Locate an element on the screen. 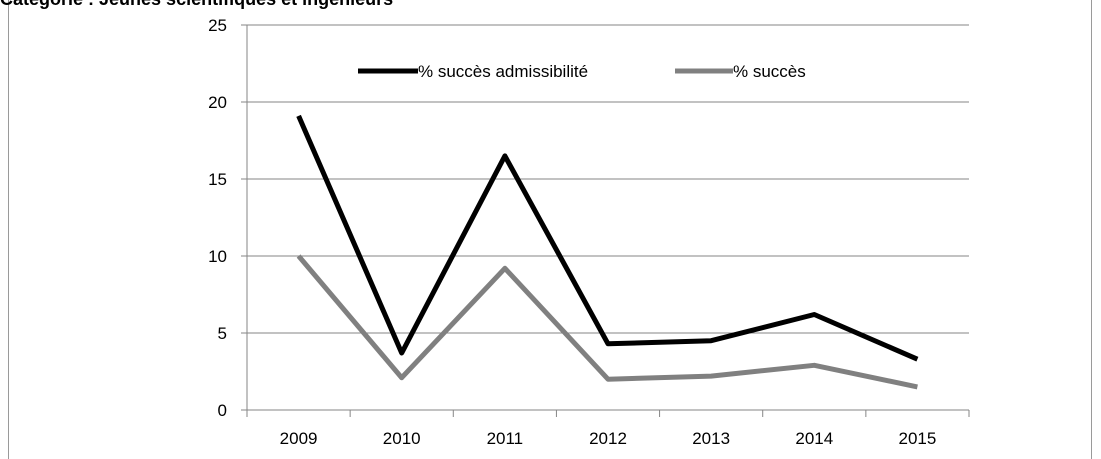 Image resolution: width=1101 pixels, height=459 pixels. legend-label: % succès admissibilité is located at coordinates (503, 71).